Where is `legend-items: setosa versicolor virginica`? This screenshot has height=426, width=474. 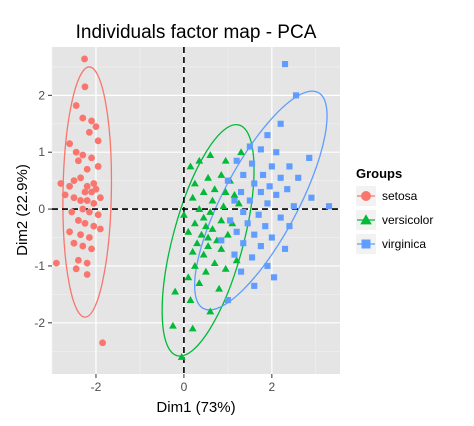 legend-items: setosa versicolor virginica is located at coordinates (394, 220).